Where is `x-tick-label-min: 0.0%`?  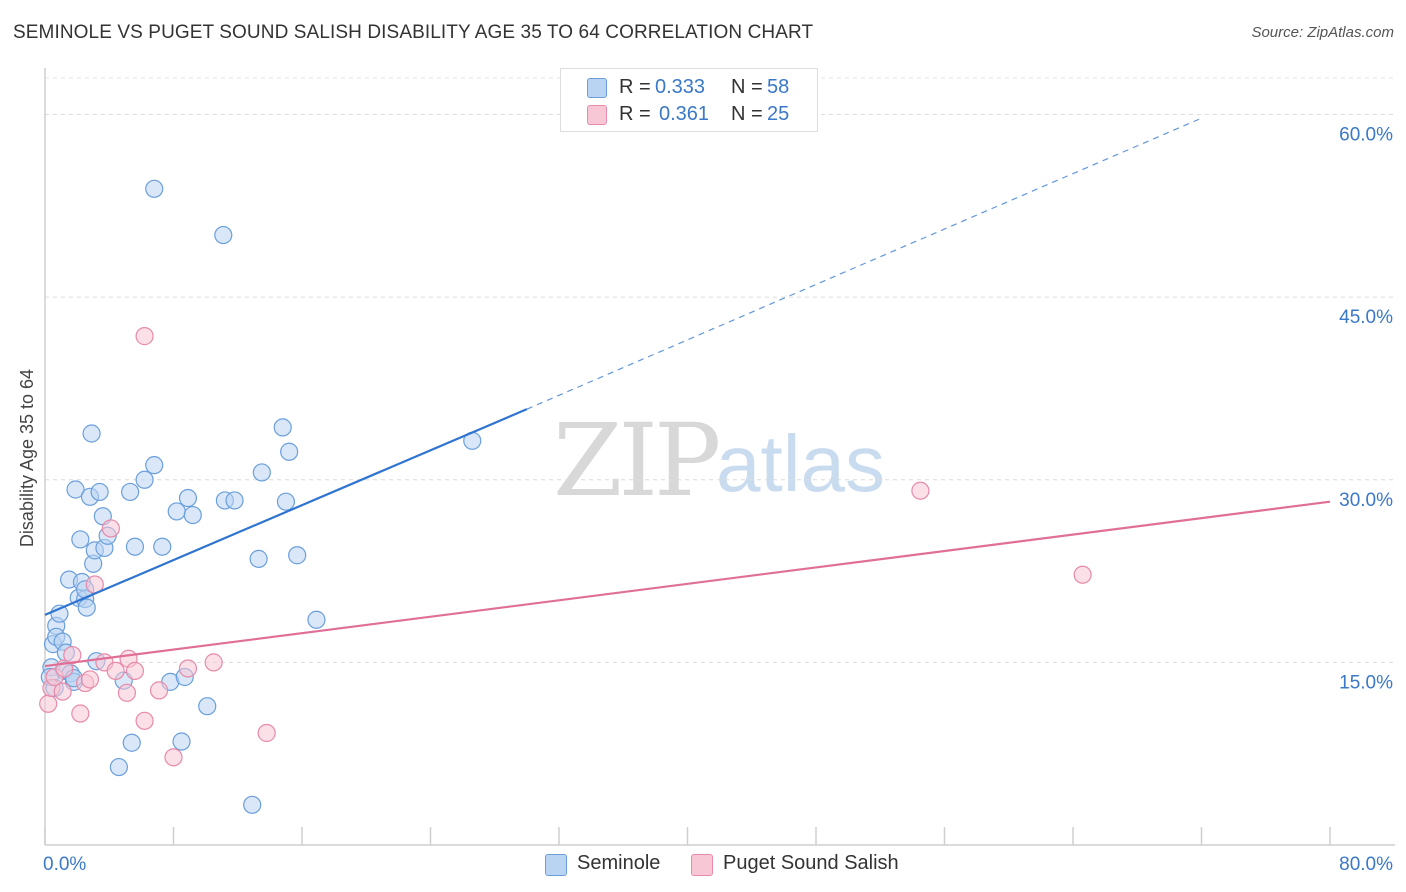 x-tick-label-min: 0.0% is located at coordinates (64, 864).